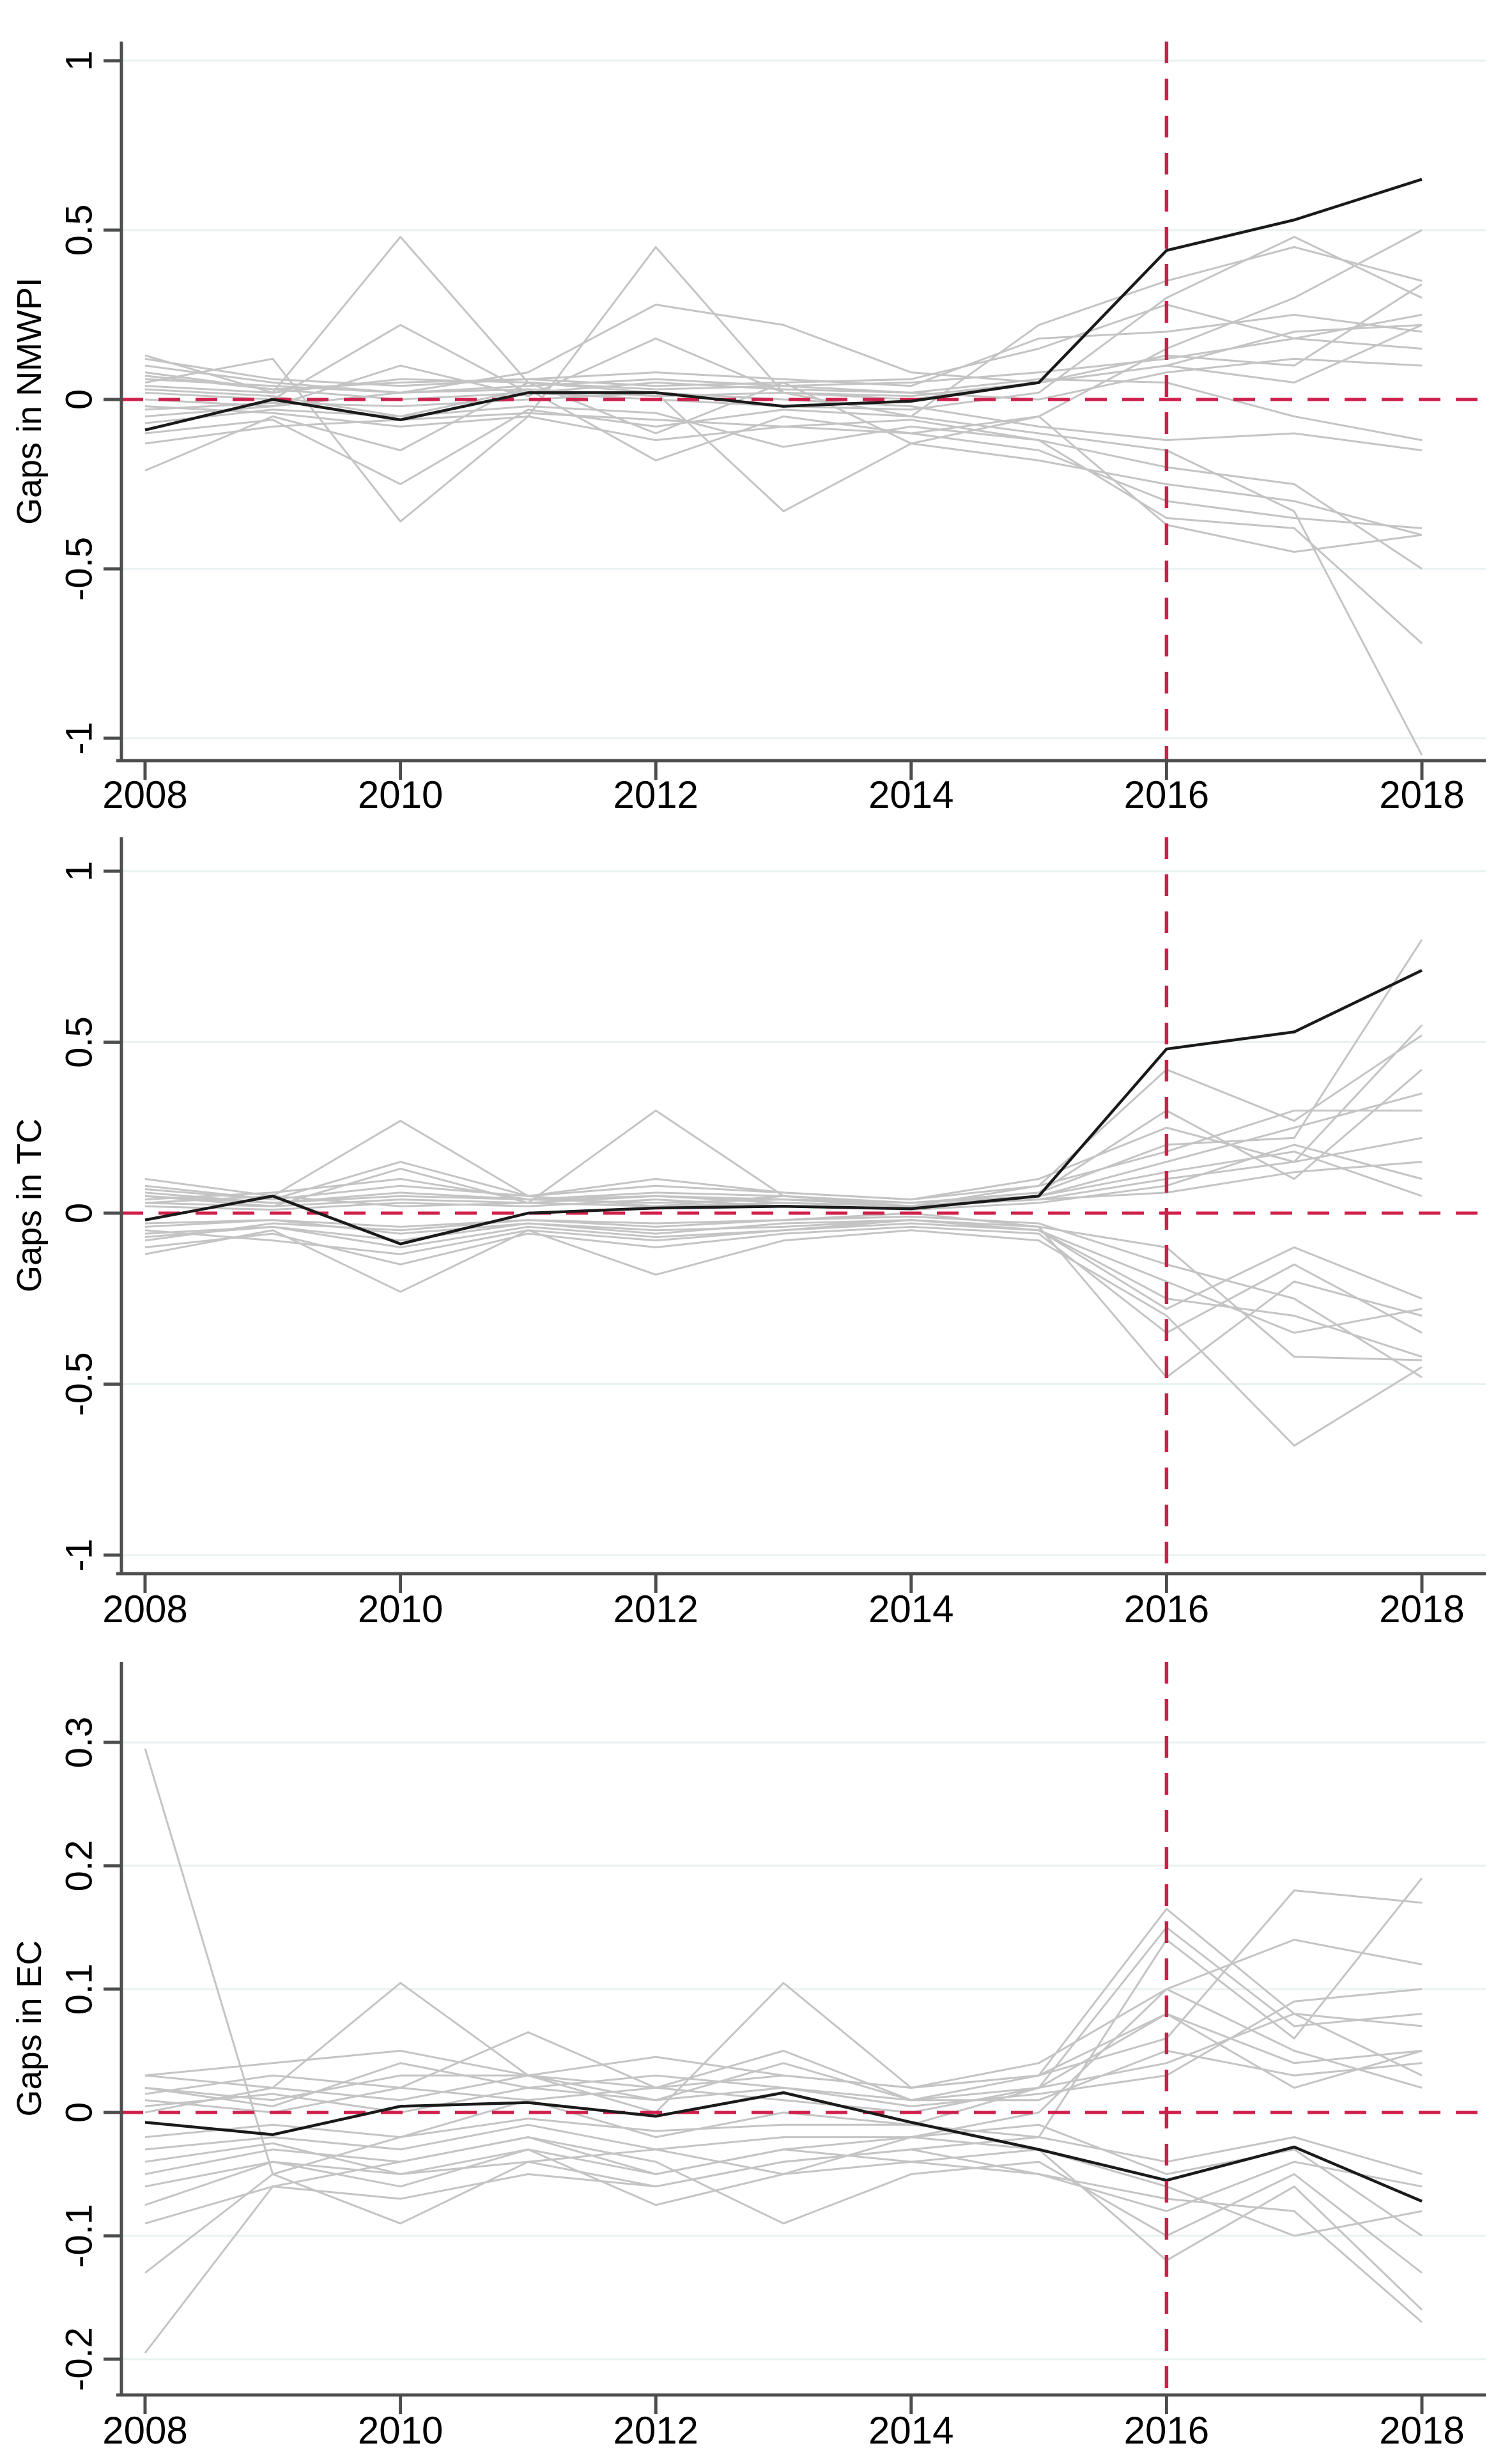  What do you see at coordinates (30, 2028) in the screenshot?
I see `y-axis-title: Gaps in EC` at bounding box center [30, 2028].